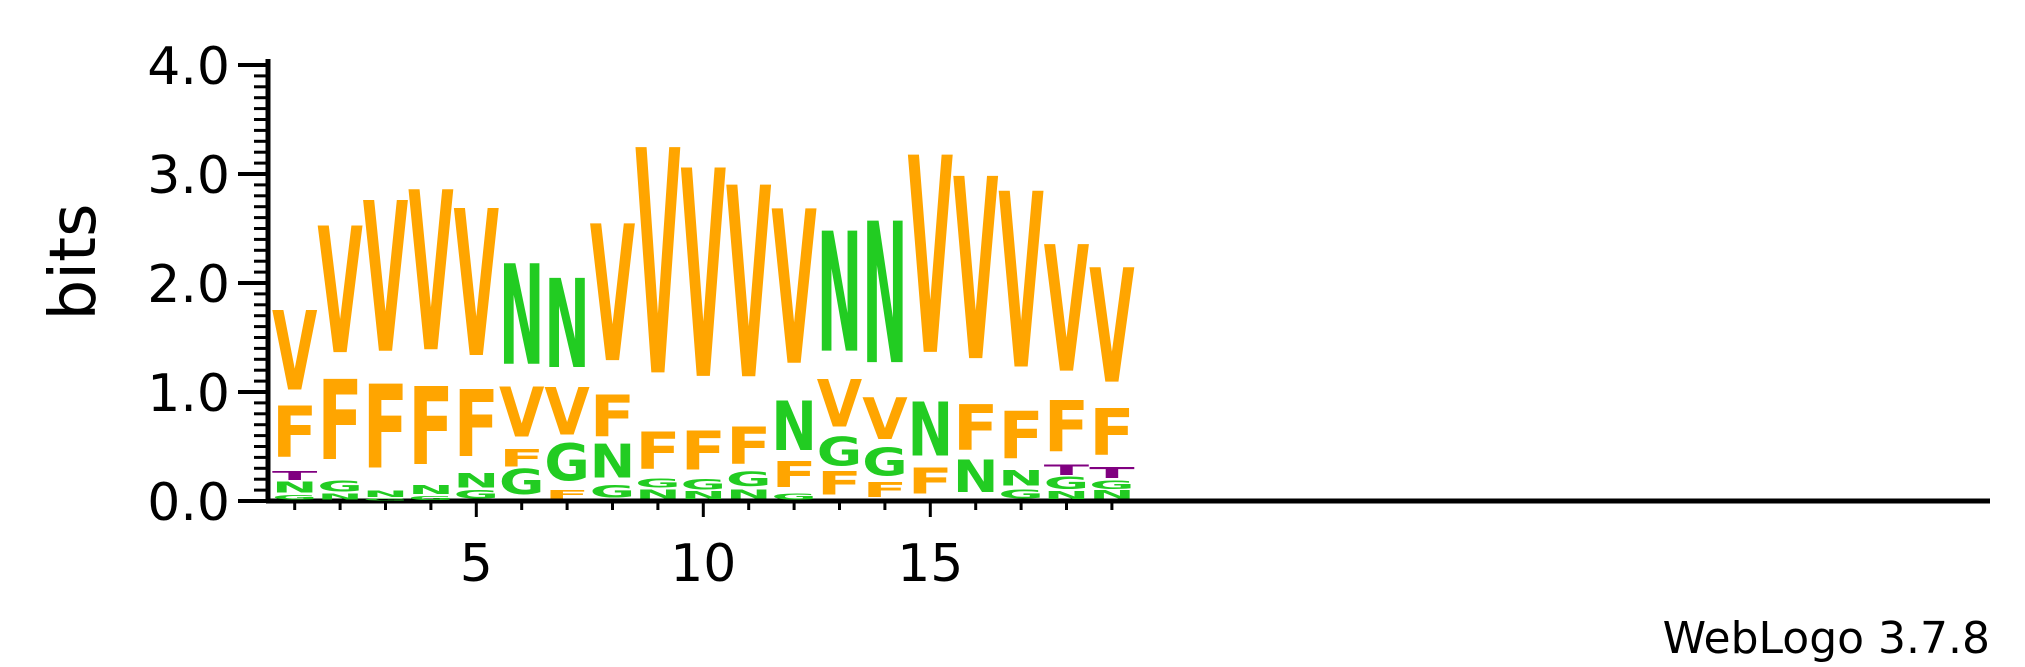 Image resolution: width=2025 pixels, height=667 pixels. What do you see at coordinates (476, 564) in the screenshot?
I see `x-tick-label: 5` at bounding box center [476, 564].